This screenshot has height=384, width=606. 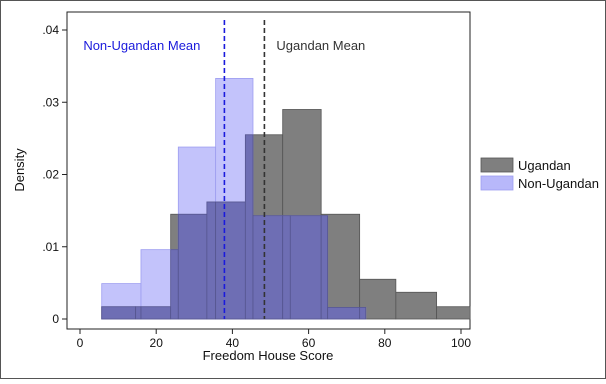 I want to click on x-tick-label: 0, so click(x=80, y=343).